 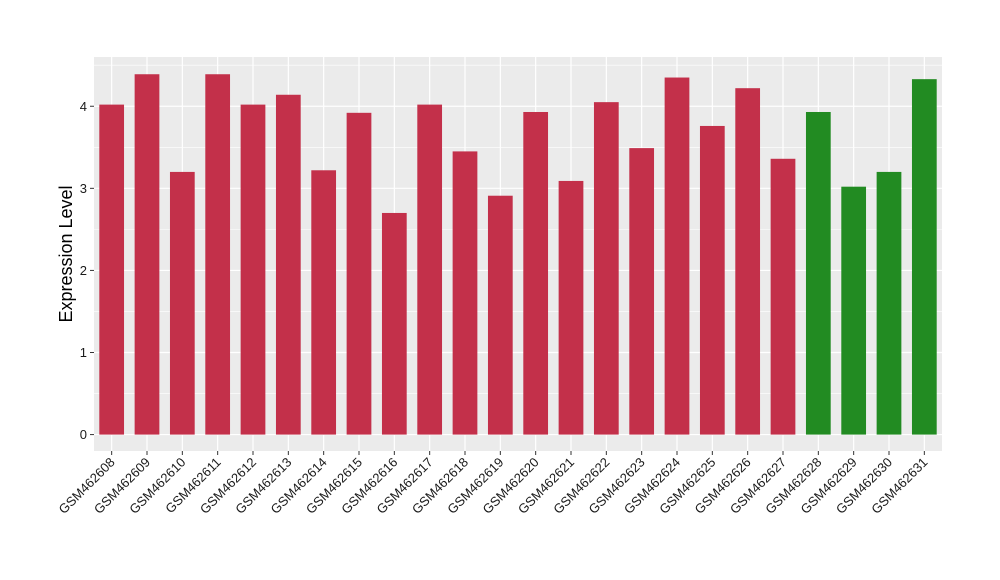 What do you see at coordinates (66, 253) in the screenshot?
I see `y-axis-title: Expression Level` at bounding box center [66, 253].